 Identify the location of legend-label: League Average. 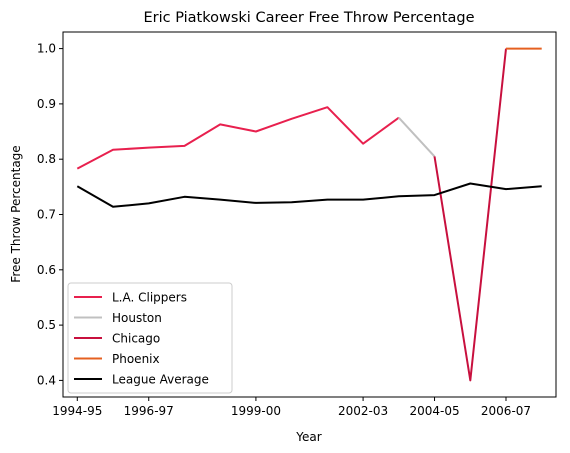
(160, 380).